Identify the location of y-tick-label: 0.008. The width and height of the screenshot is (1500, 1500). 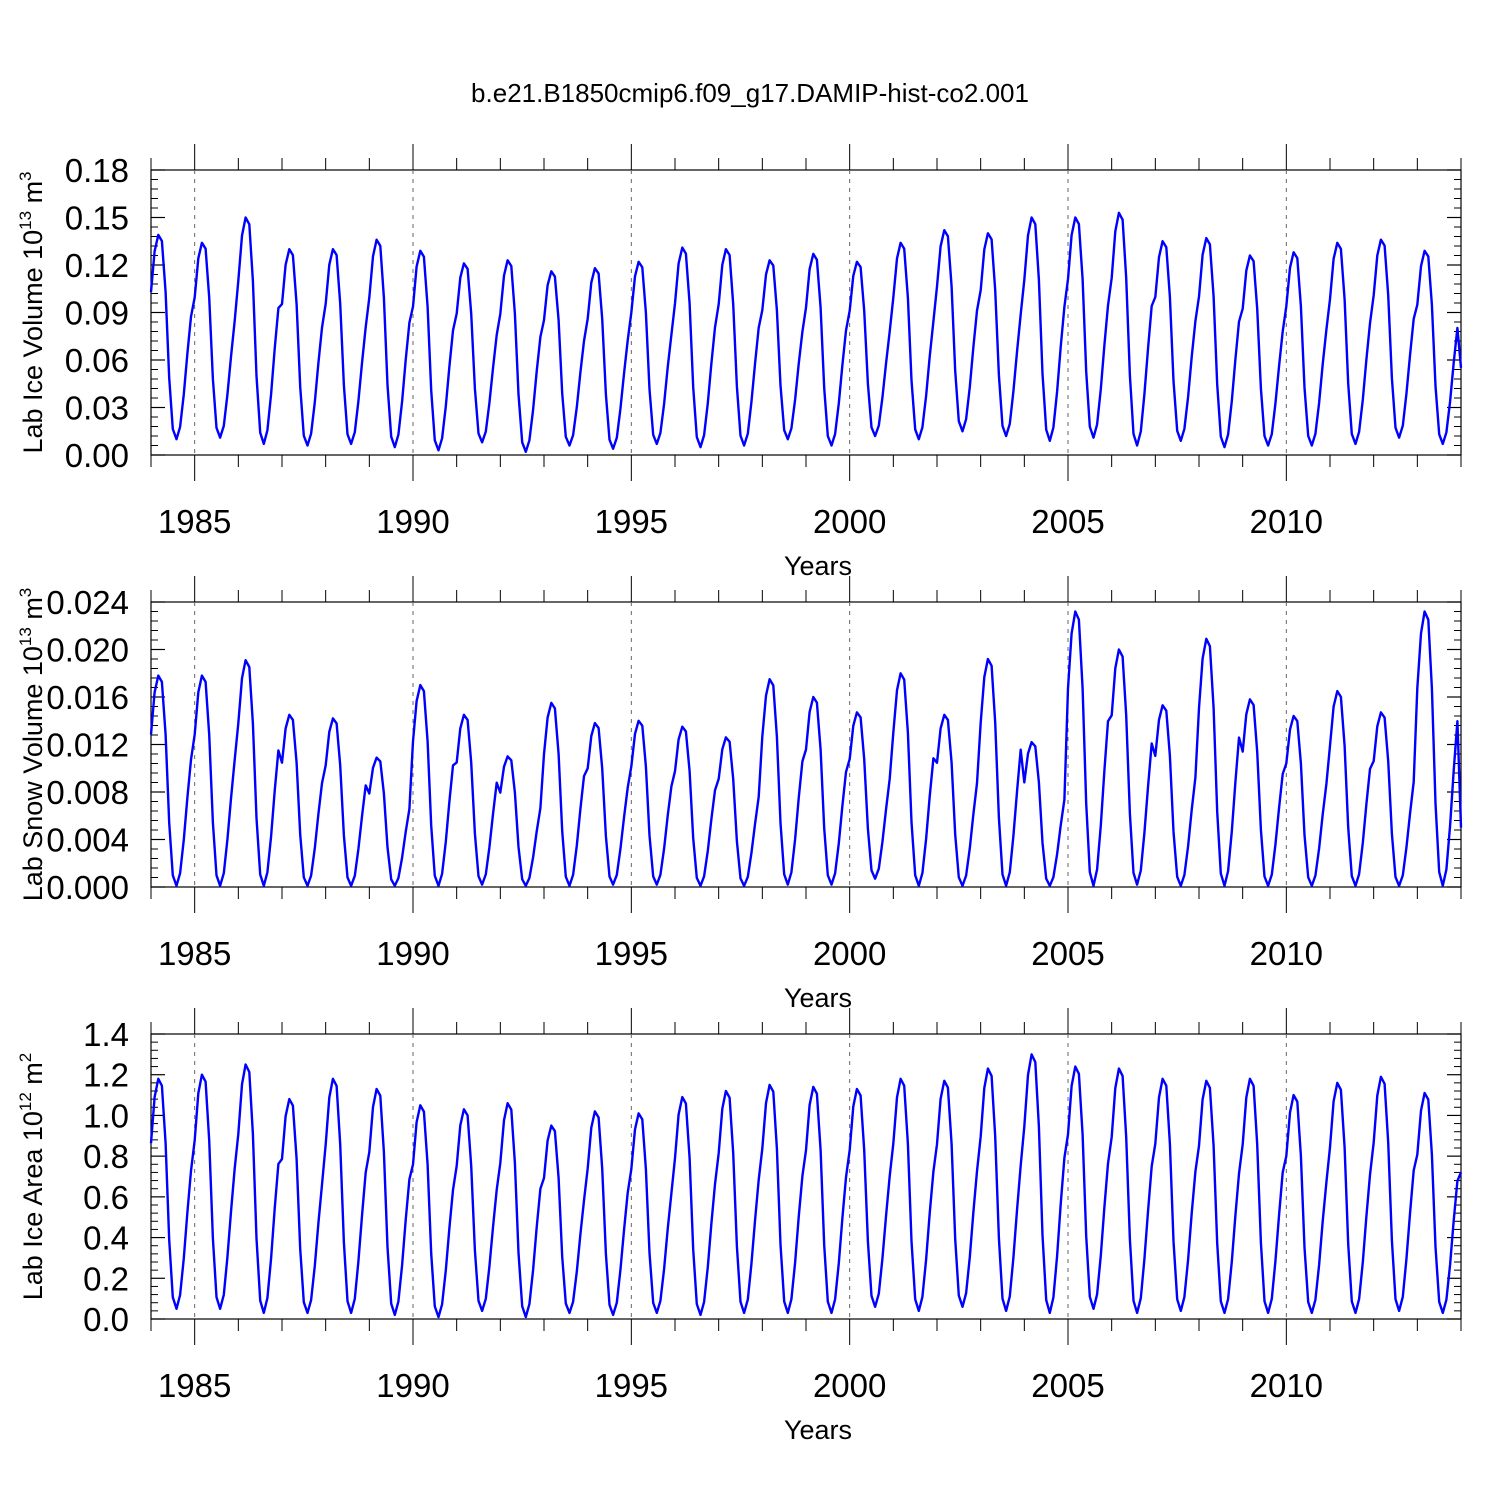
(87, 792).